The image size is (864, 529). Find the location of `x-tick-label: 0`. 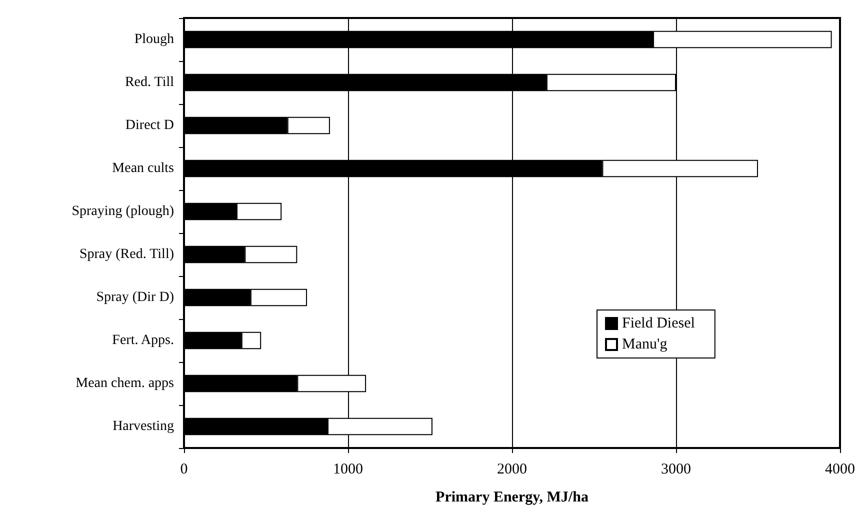

x-tick-label: 0 is located at coordinates (184, 470).